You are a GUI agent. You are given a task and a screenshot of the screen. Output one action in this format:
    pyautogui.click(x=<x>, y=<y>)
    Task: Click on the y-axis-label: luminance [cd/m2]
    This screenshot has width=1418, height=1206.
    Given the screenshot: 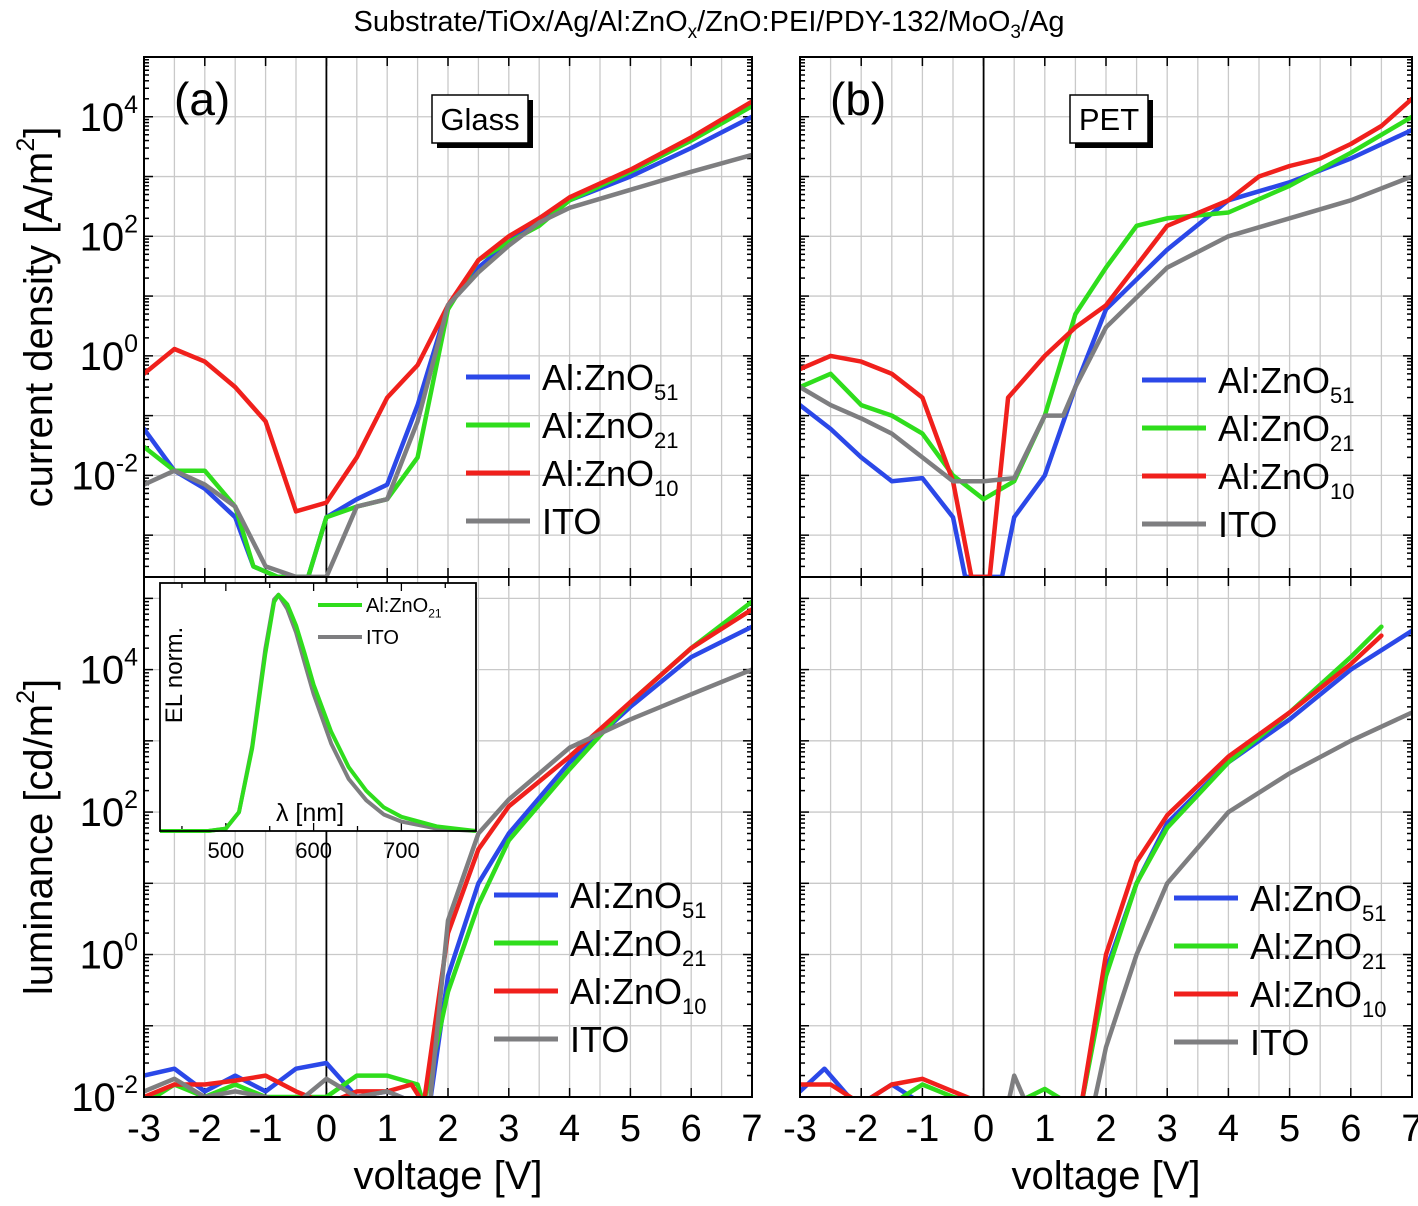 What is the action you would take?
    pyautogui.click(x=36, y=837)
    